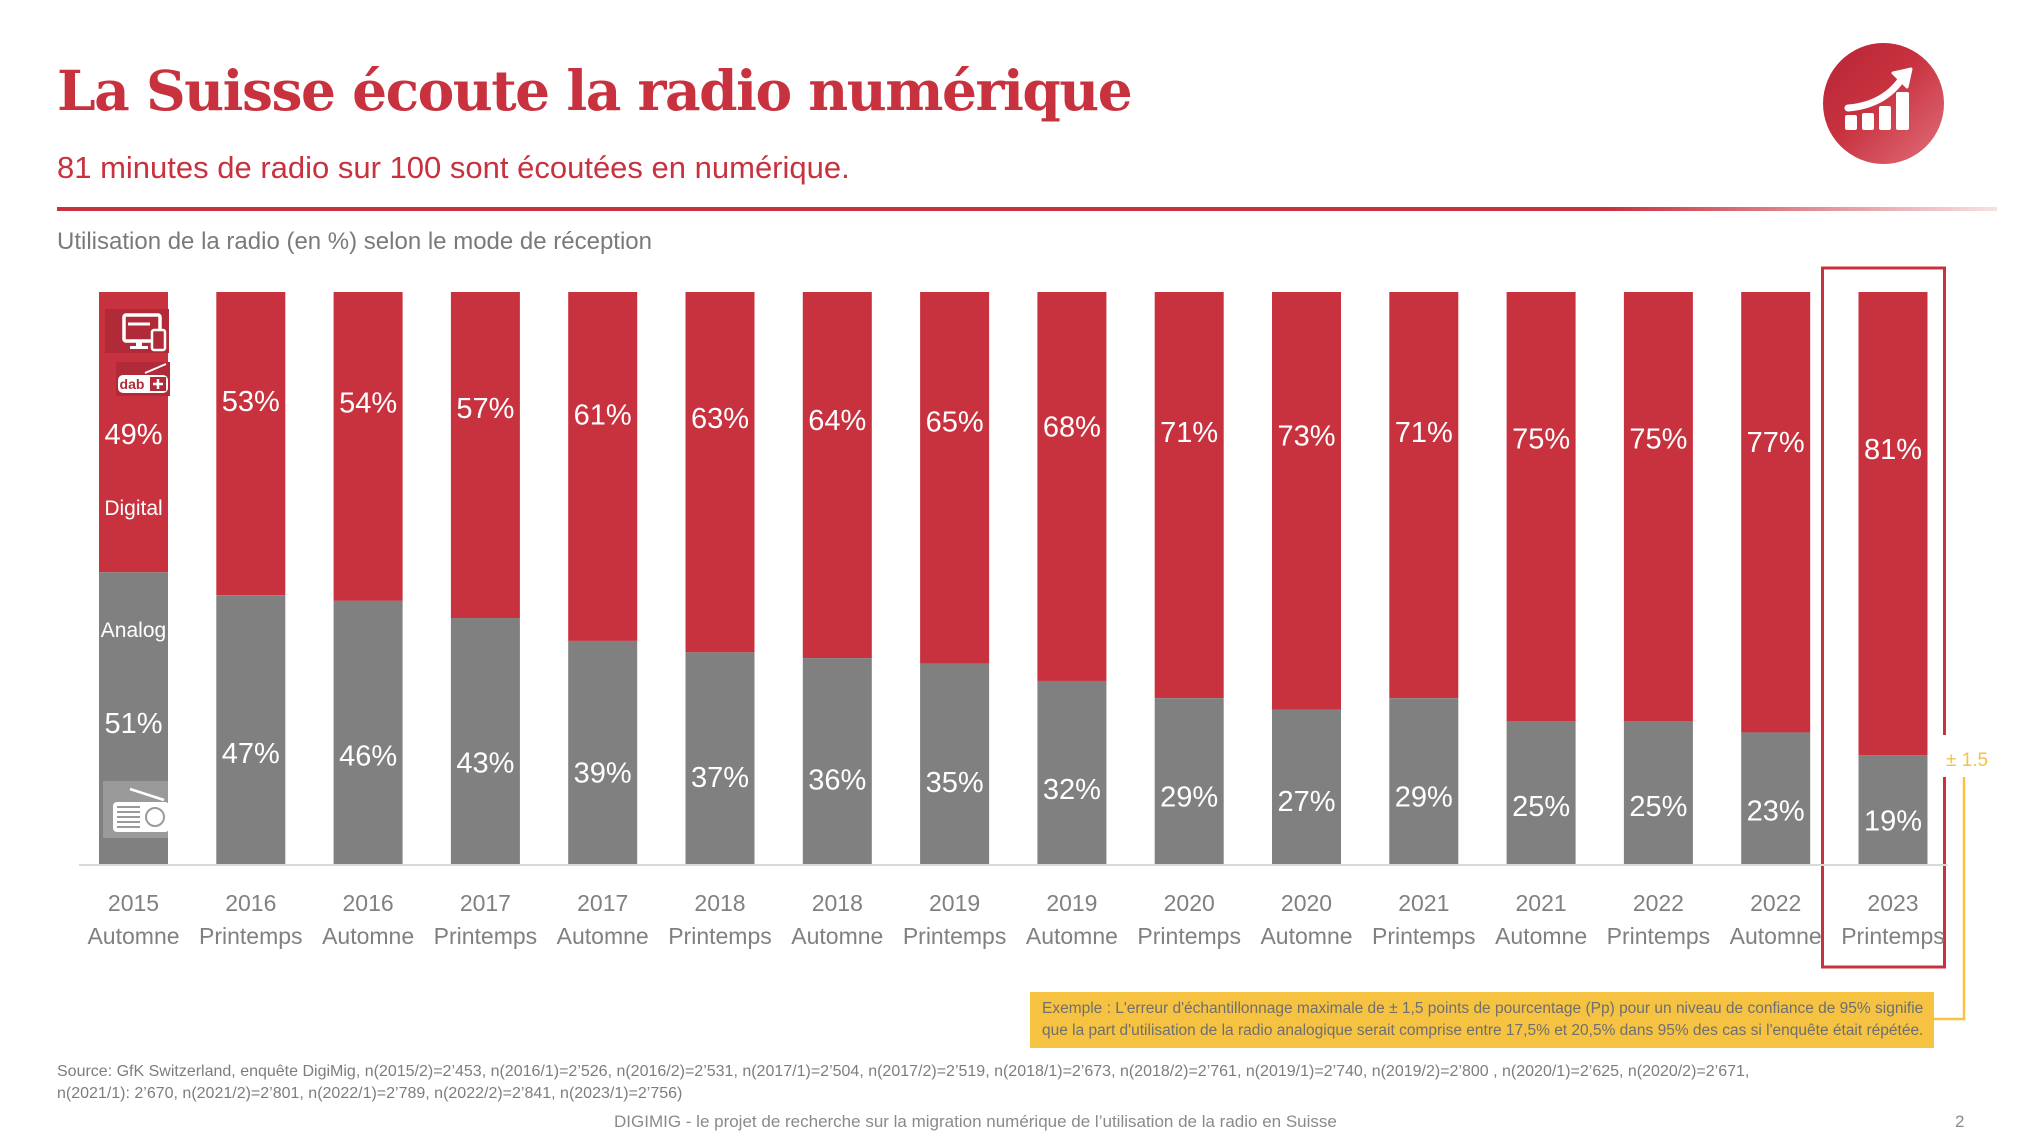 The height and width of the screenshot is (1146, 2038). Describe the element at coordinates (1189, 797) in the screenshot. I see `data-label-analog: 29%` at that location.